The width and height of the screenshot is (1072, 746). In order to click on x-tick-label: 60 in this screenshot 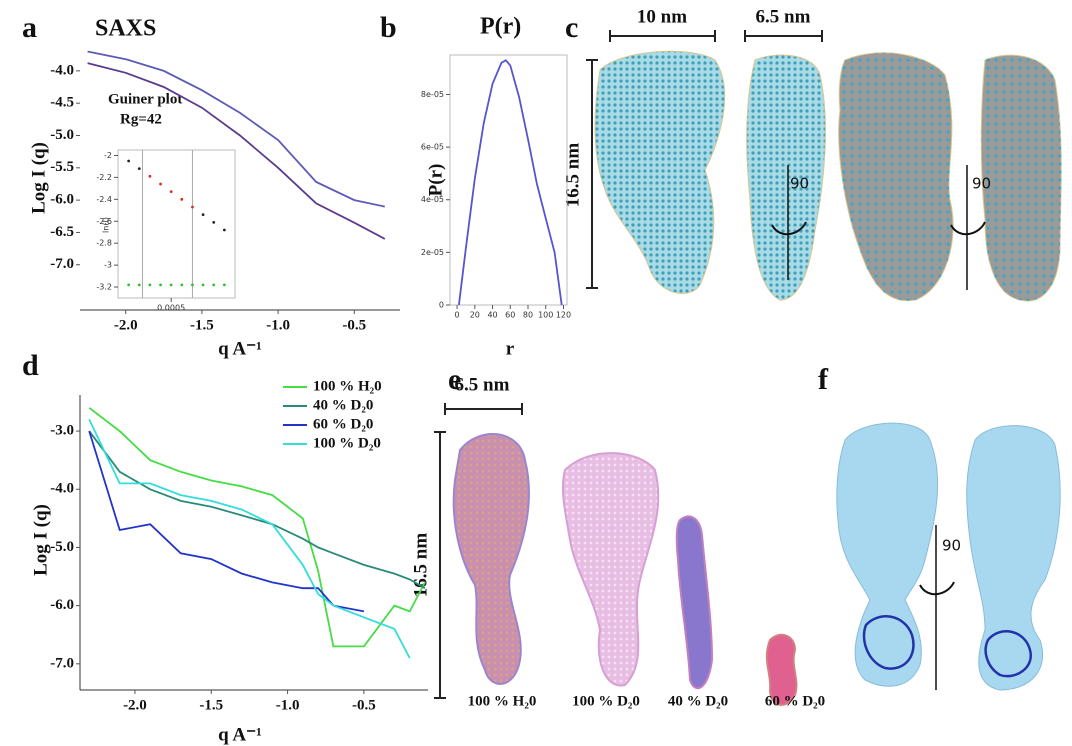, I will do `click(510, 315)`.